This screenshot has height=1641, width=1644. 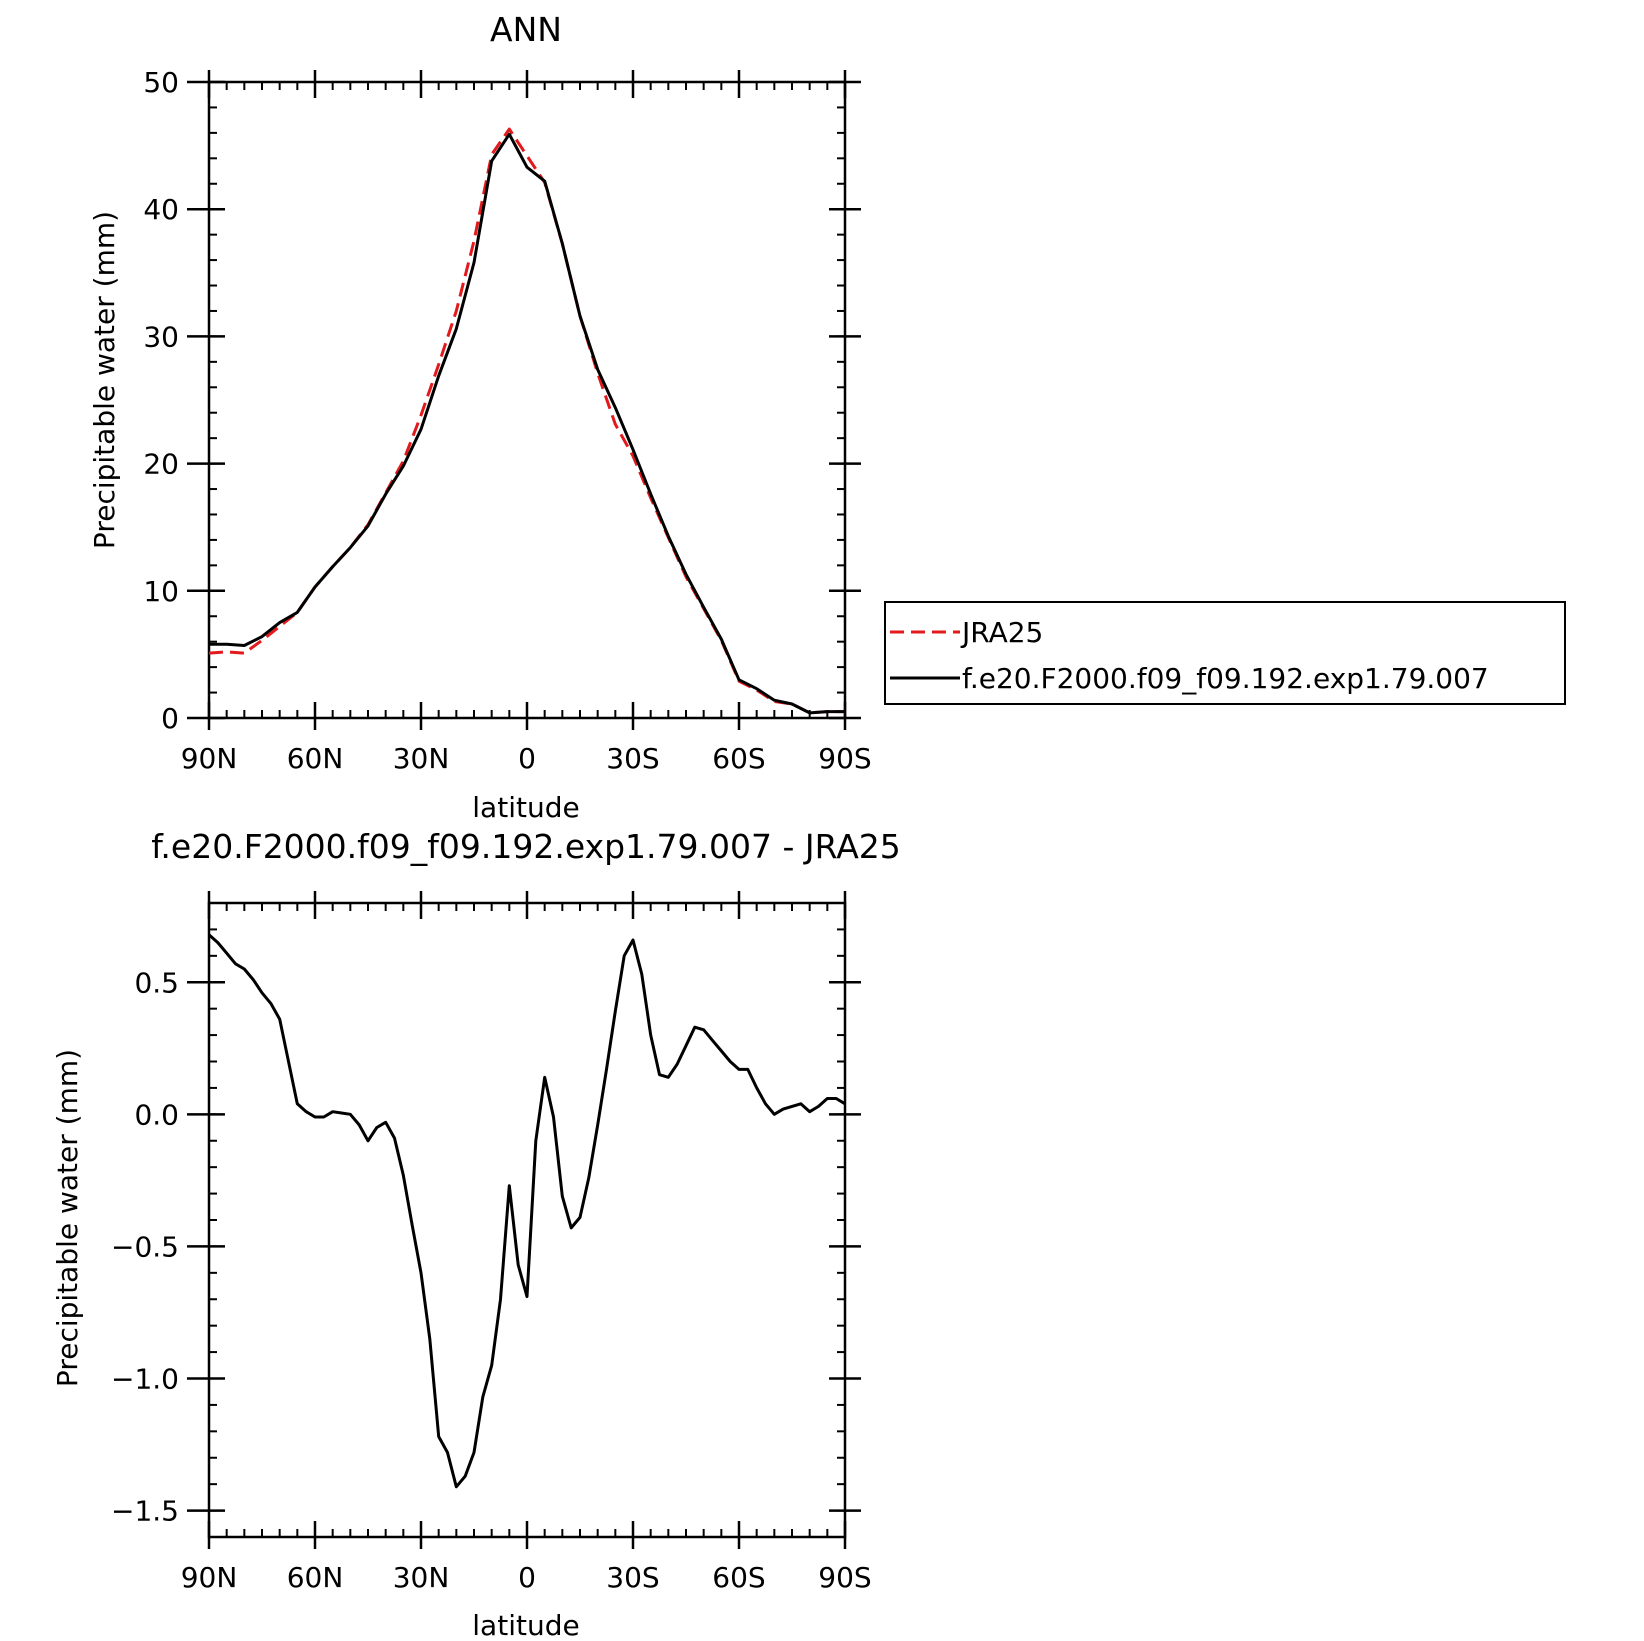 I want to click on bottom-x-axis-label: latitude, so click(x=525, y=1625).